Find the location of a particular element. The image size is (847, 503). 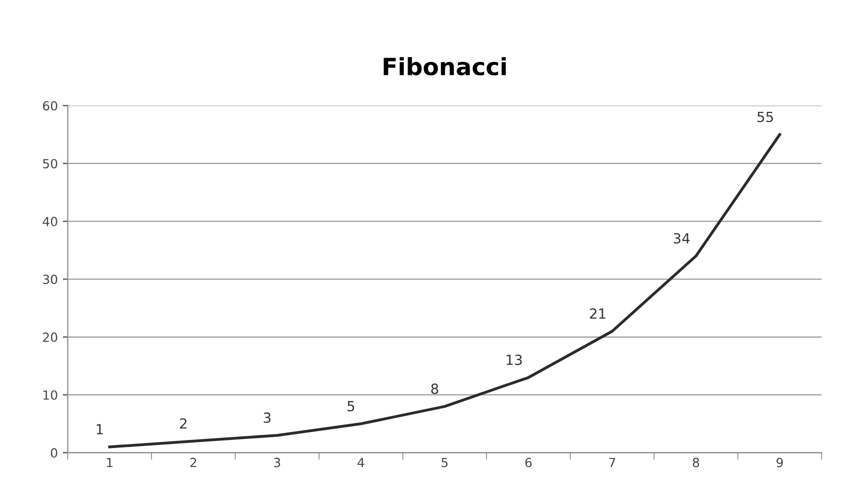

y-tick-label: 40 is located at coordinates (50, 221).